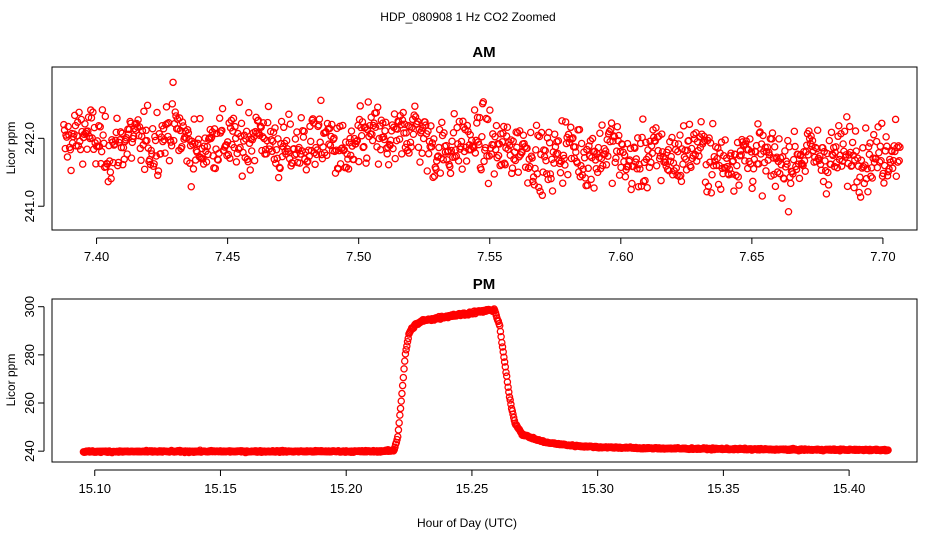 The height and width of the screenshot is (540, 936). Describe the element at coordinates (346, 488) in the screenshot. I see `pm-x-tick-label: 15.20` at that location.